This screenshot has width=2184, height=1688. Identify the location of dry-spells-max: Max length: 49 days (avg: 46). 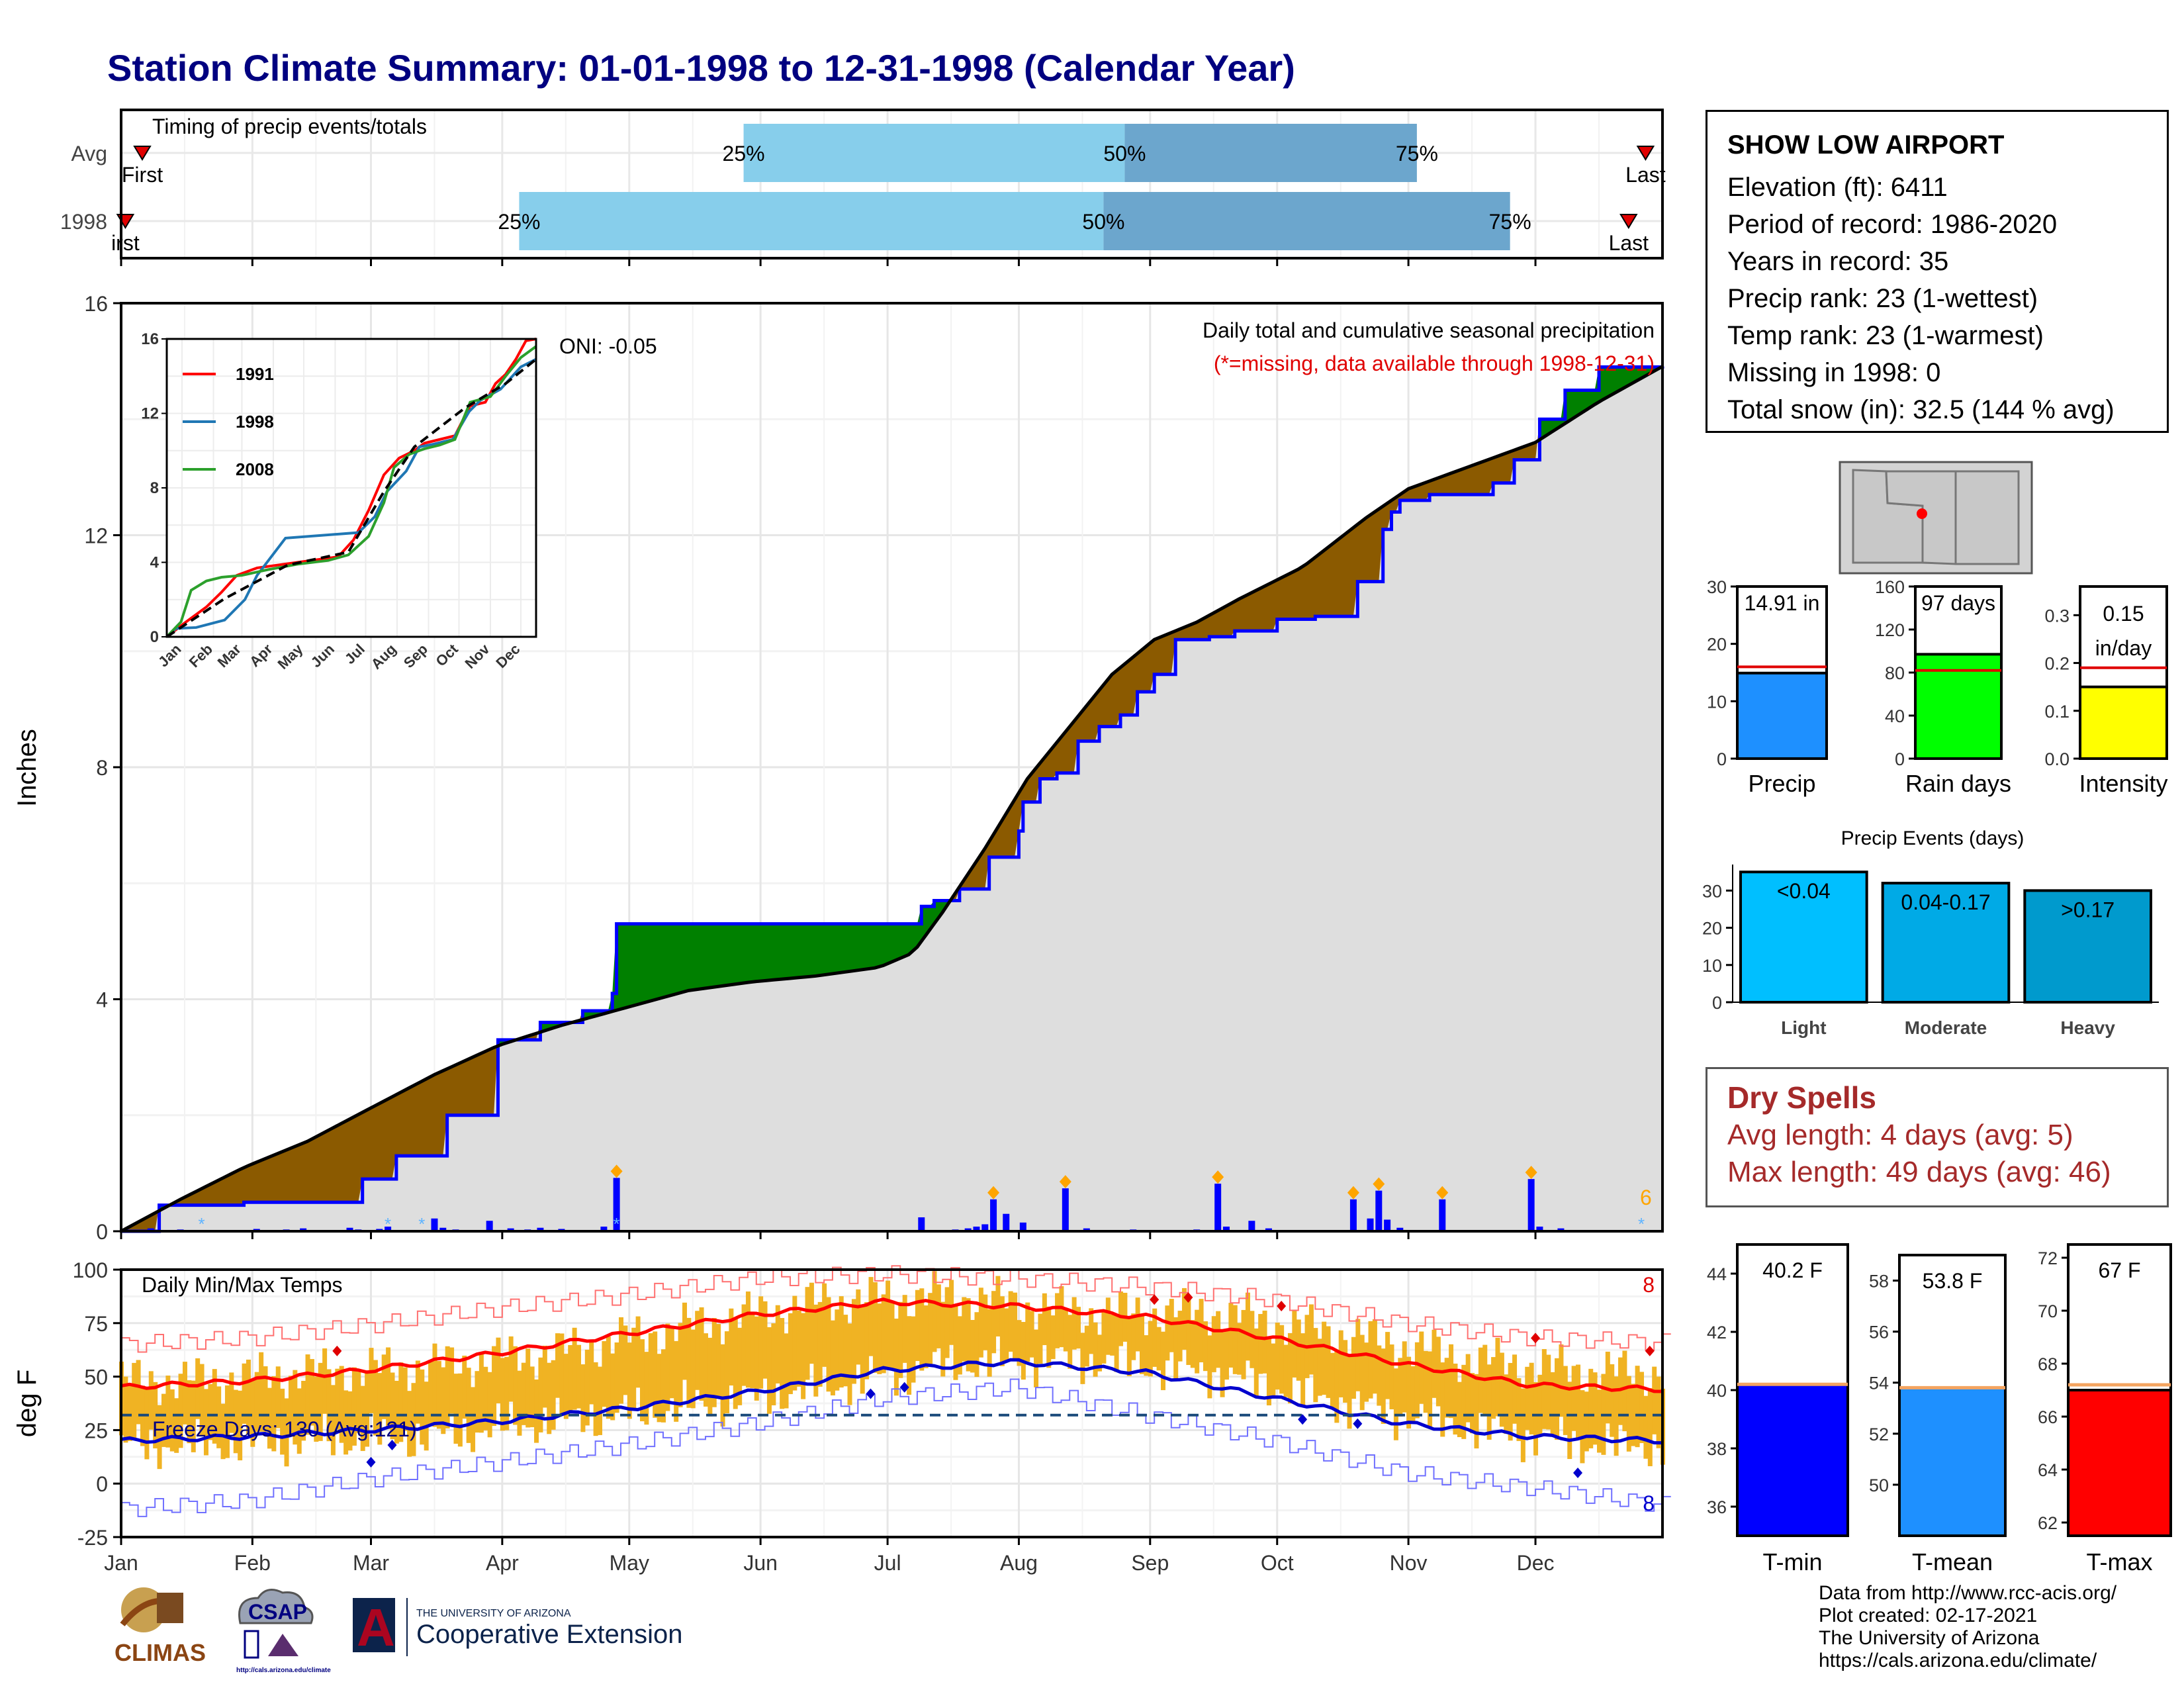
(1919, 1172).